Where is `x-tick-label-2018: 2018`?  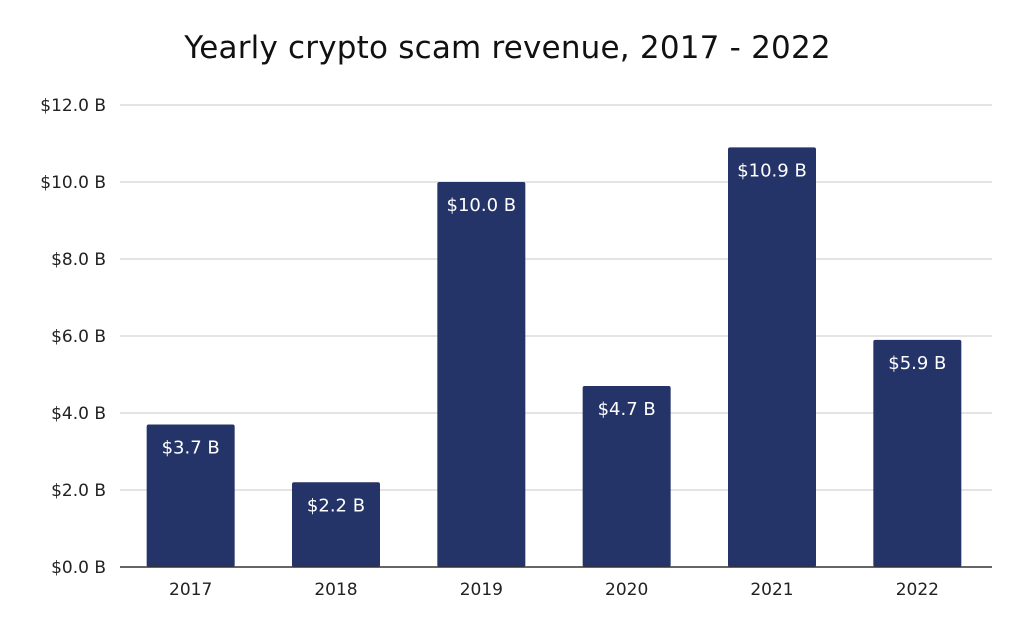
x-tick-label-2018: 2018 is located at coordinates (335, 590).